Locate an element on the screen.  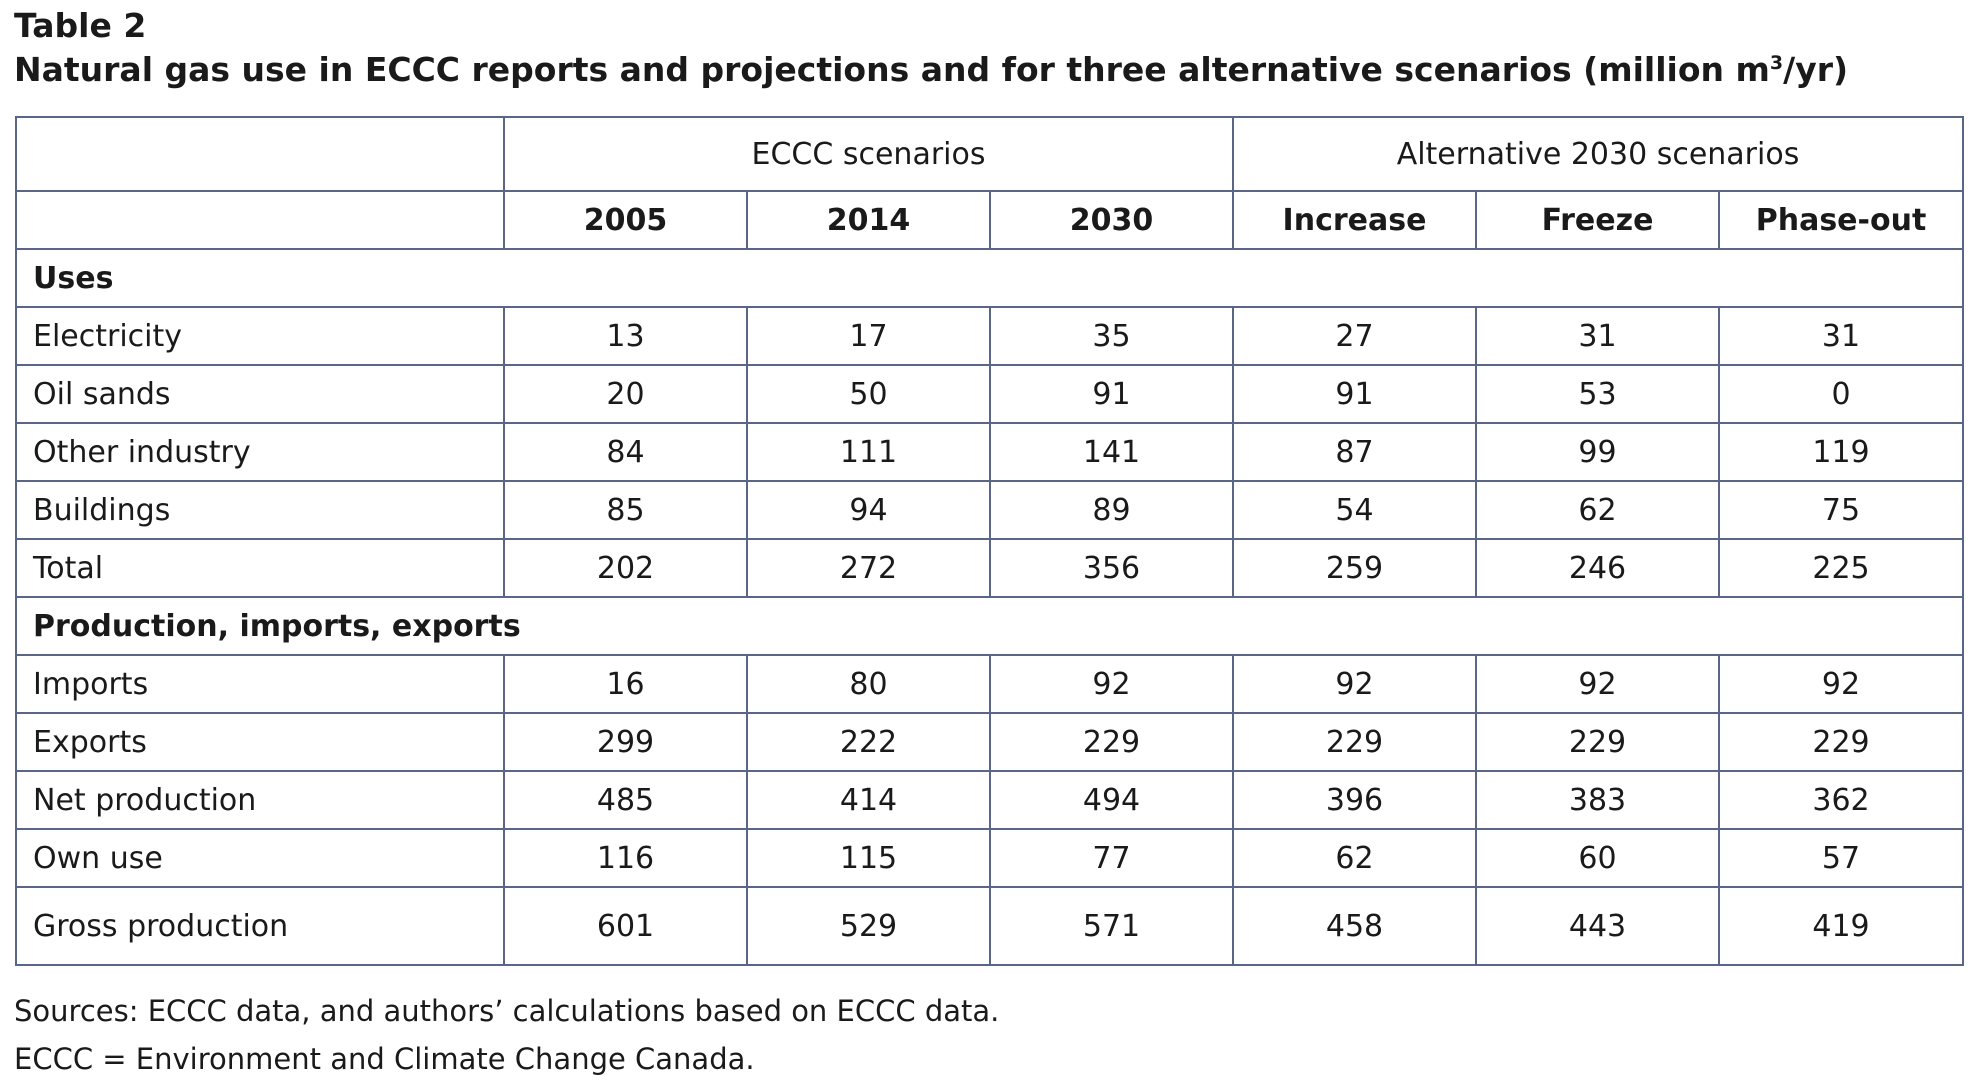
table-row: Own use 116 115 77 62 60 57 is located at coordinates (990, 858).